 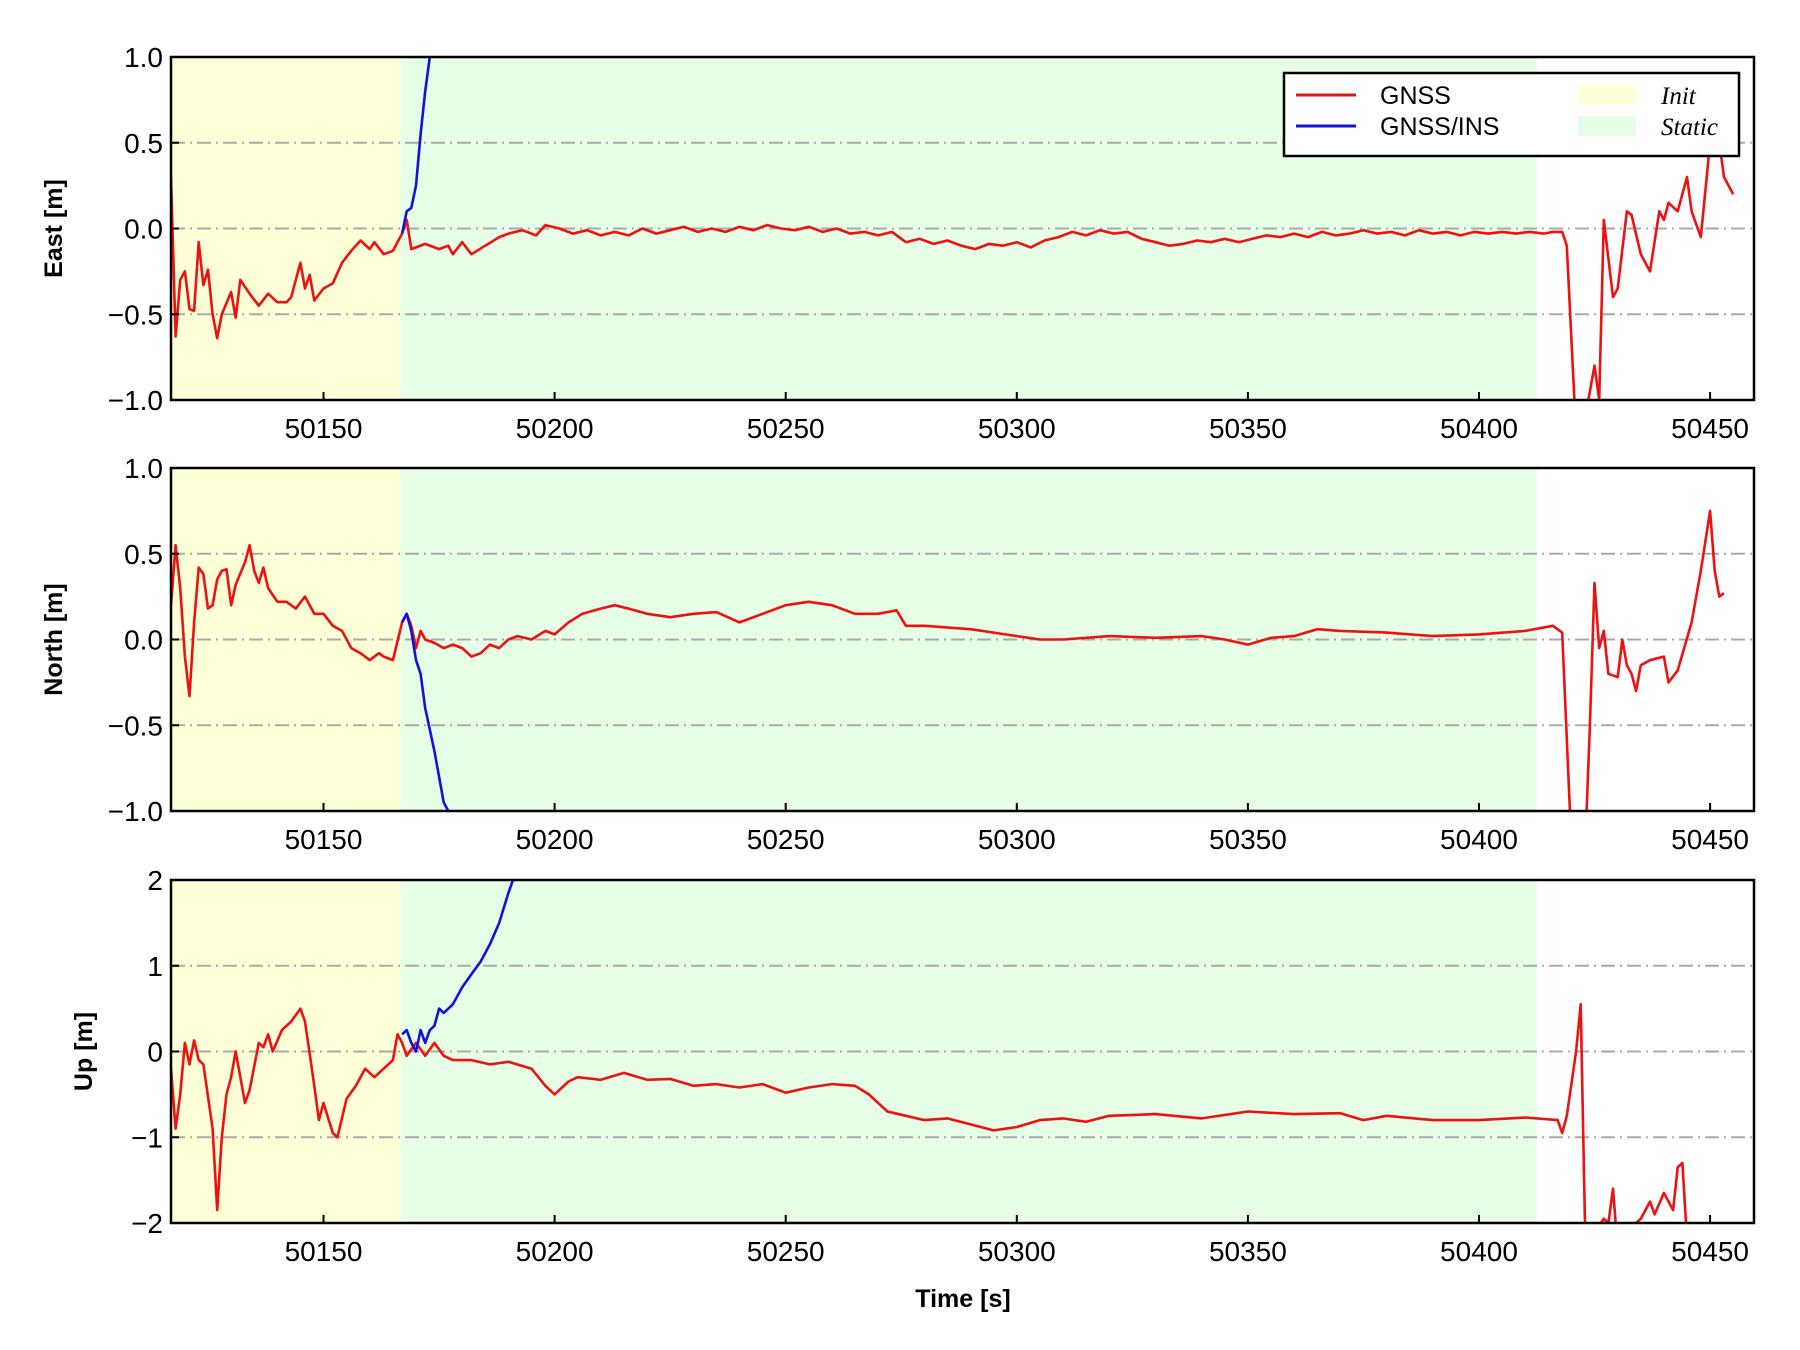 I want to click on x-axis-label: Time [s], so click(x=962, y=1299).